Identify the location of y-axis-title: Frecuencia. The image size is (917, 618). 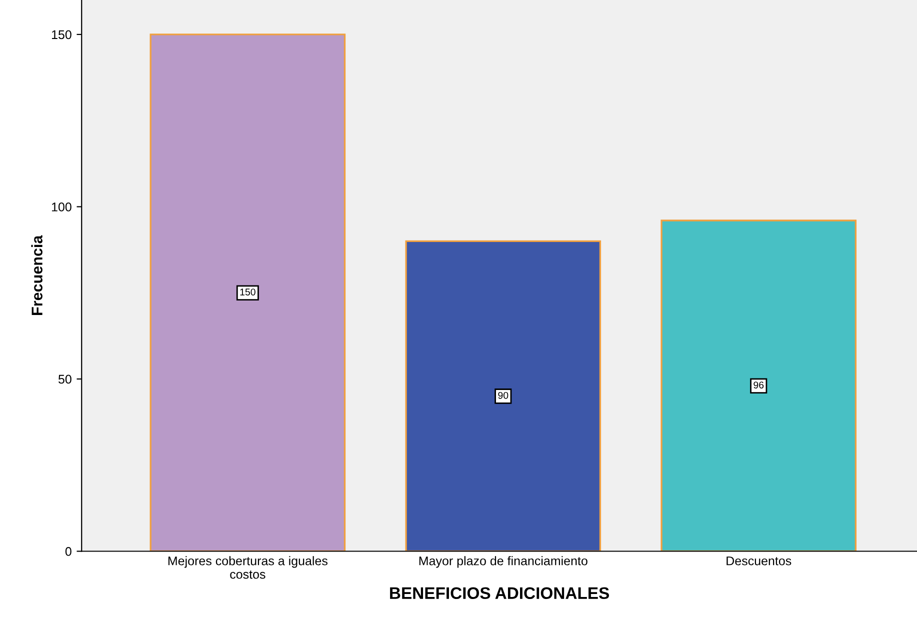
(36, 275).